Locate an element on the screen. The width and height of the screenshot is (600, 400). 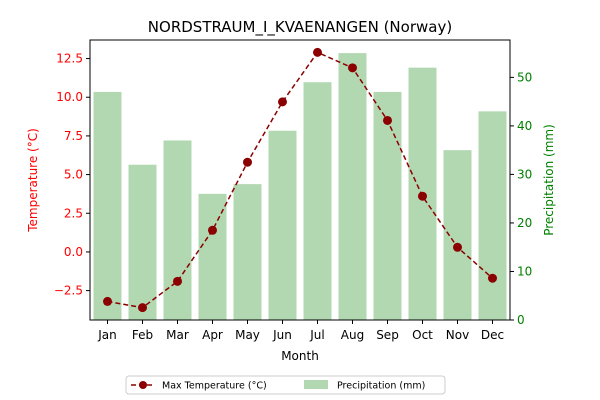
left-tick-label: 2.5 is located at coordinates (73, 213).